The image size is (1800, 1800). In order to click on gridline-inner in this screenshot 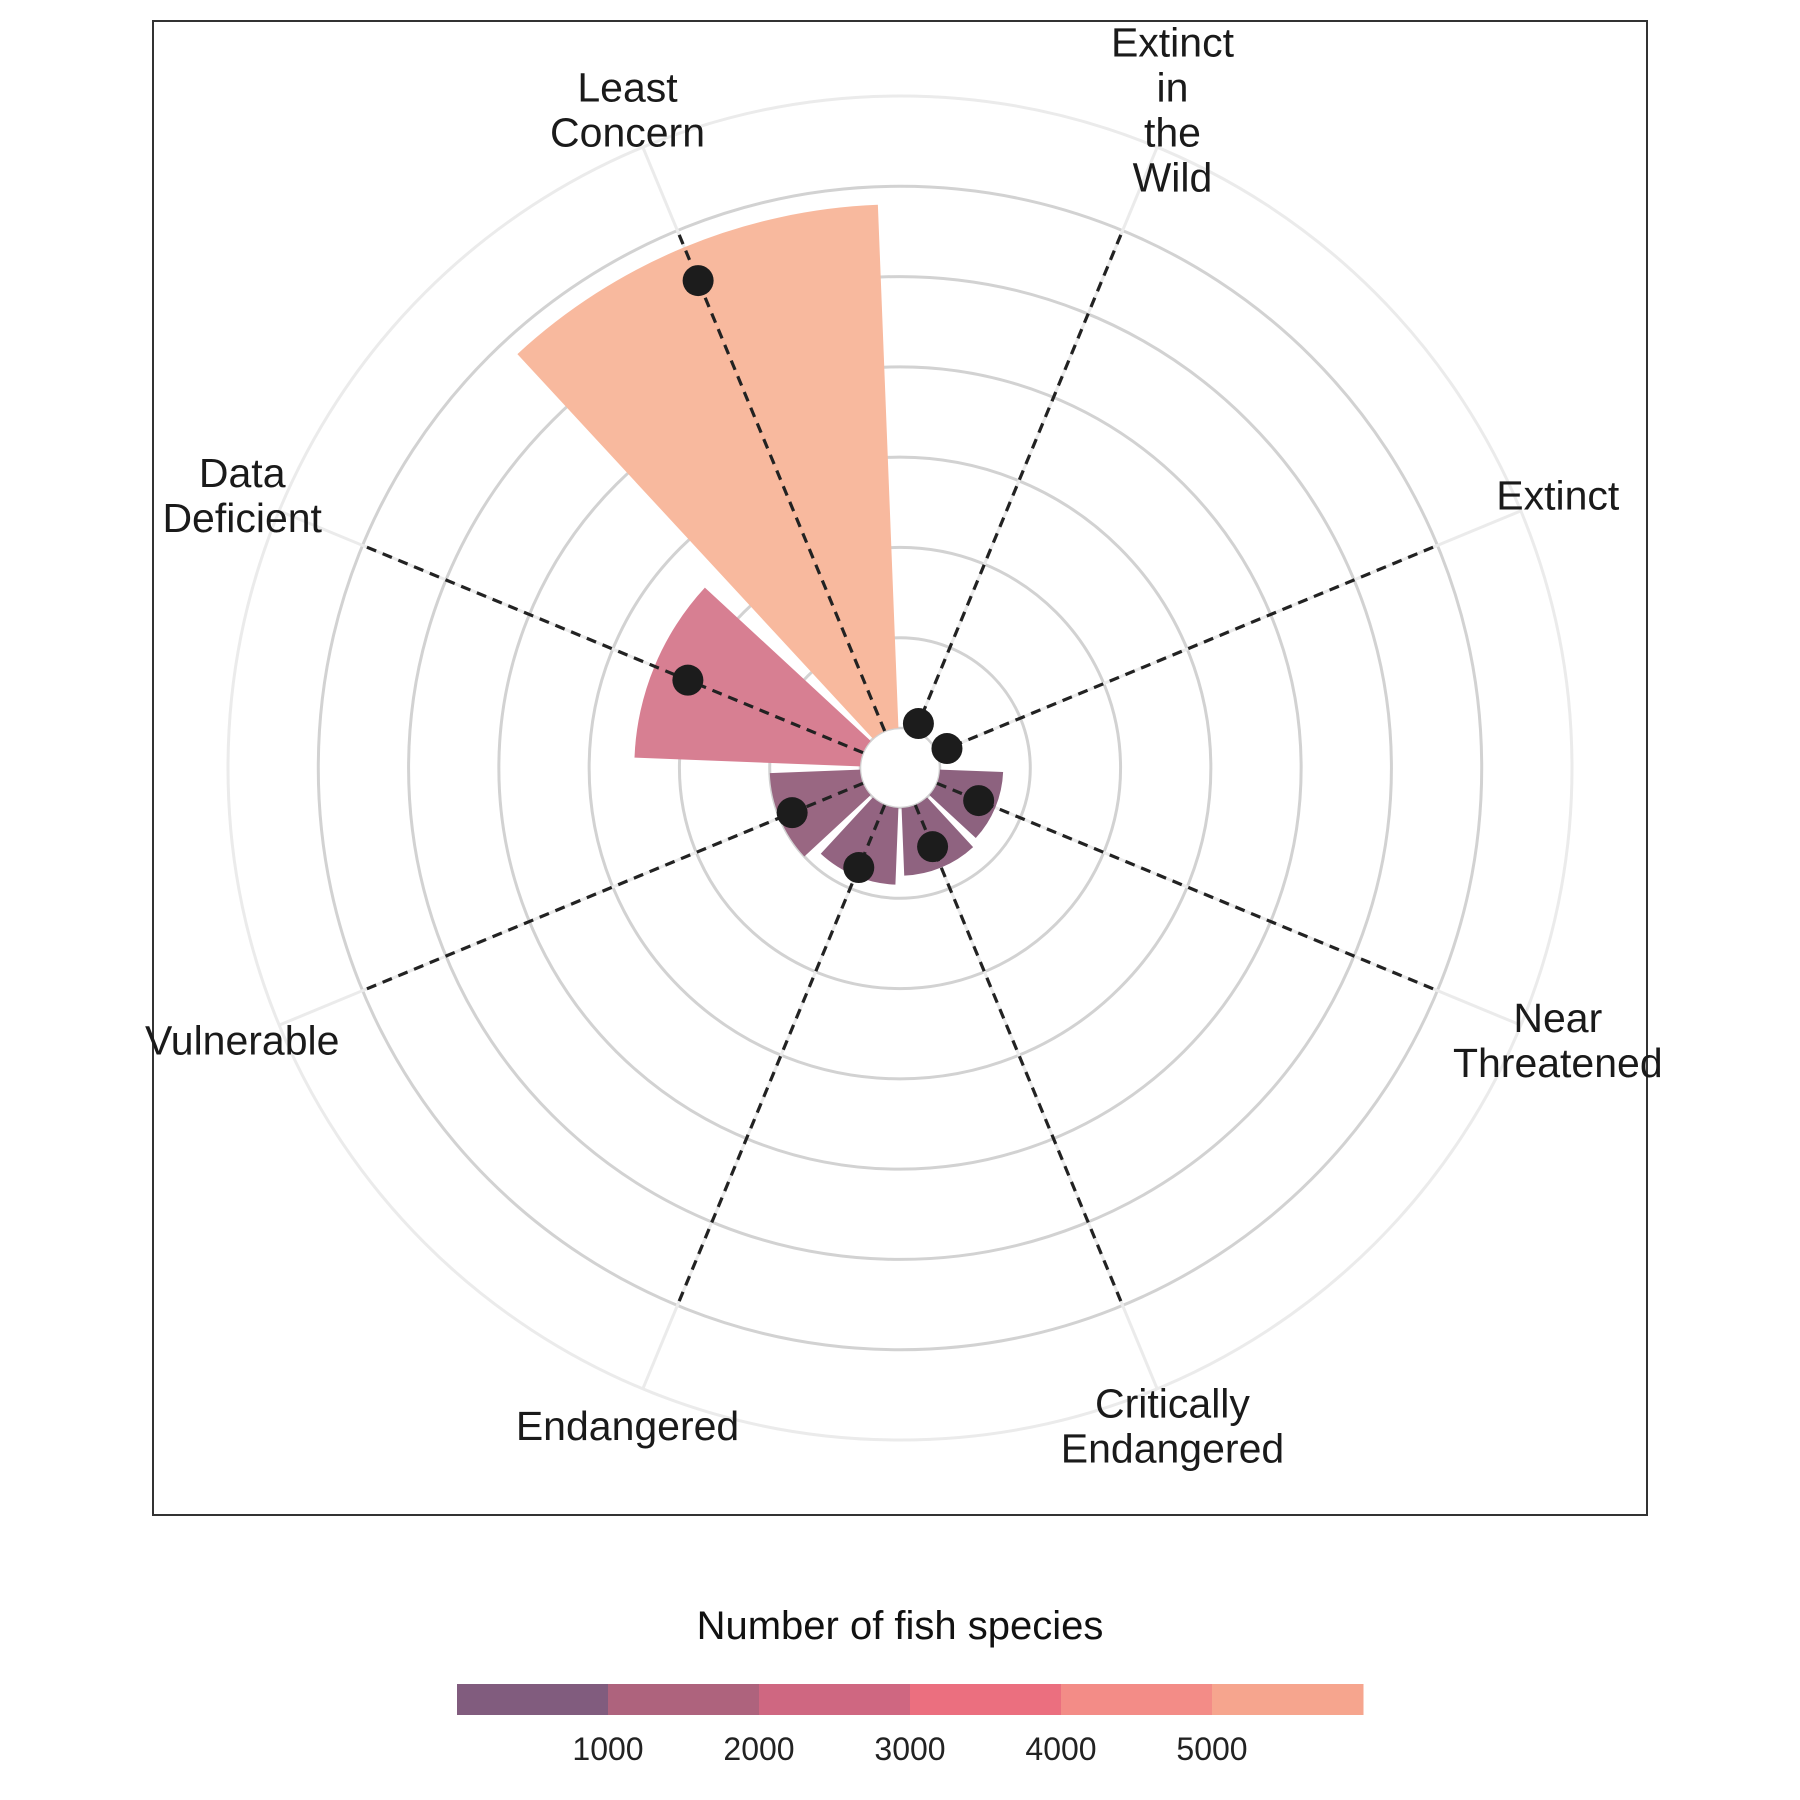, I will do `click(900, 768)`.